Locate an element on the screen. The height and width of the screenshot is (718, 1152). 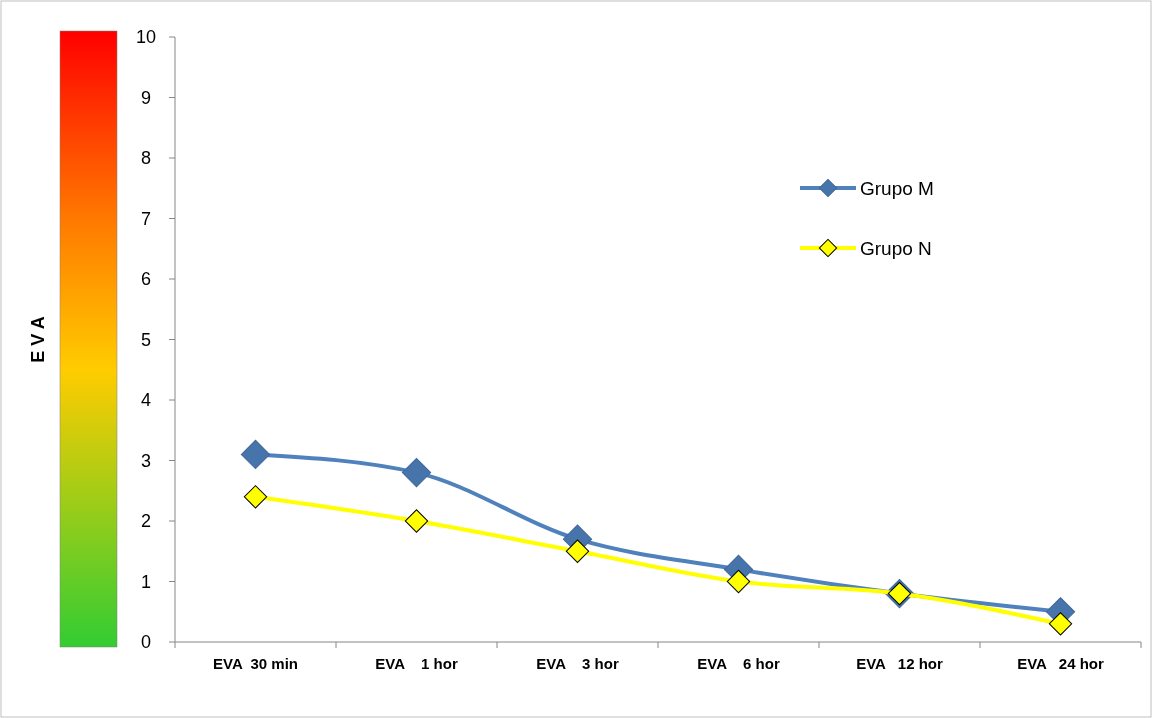
y-tick-label: 0 is located at coordinates (146, 642).